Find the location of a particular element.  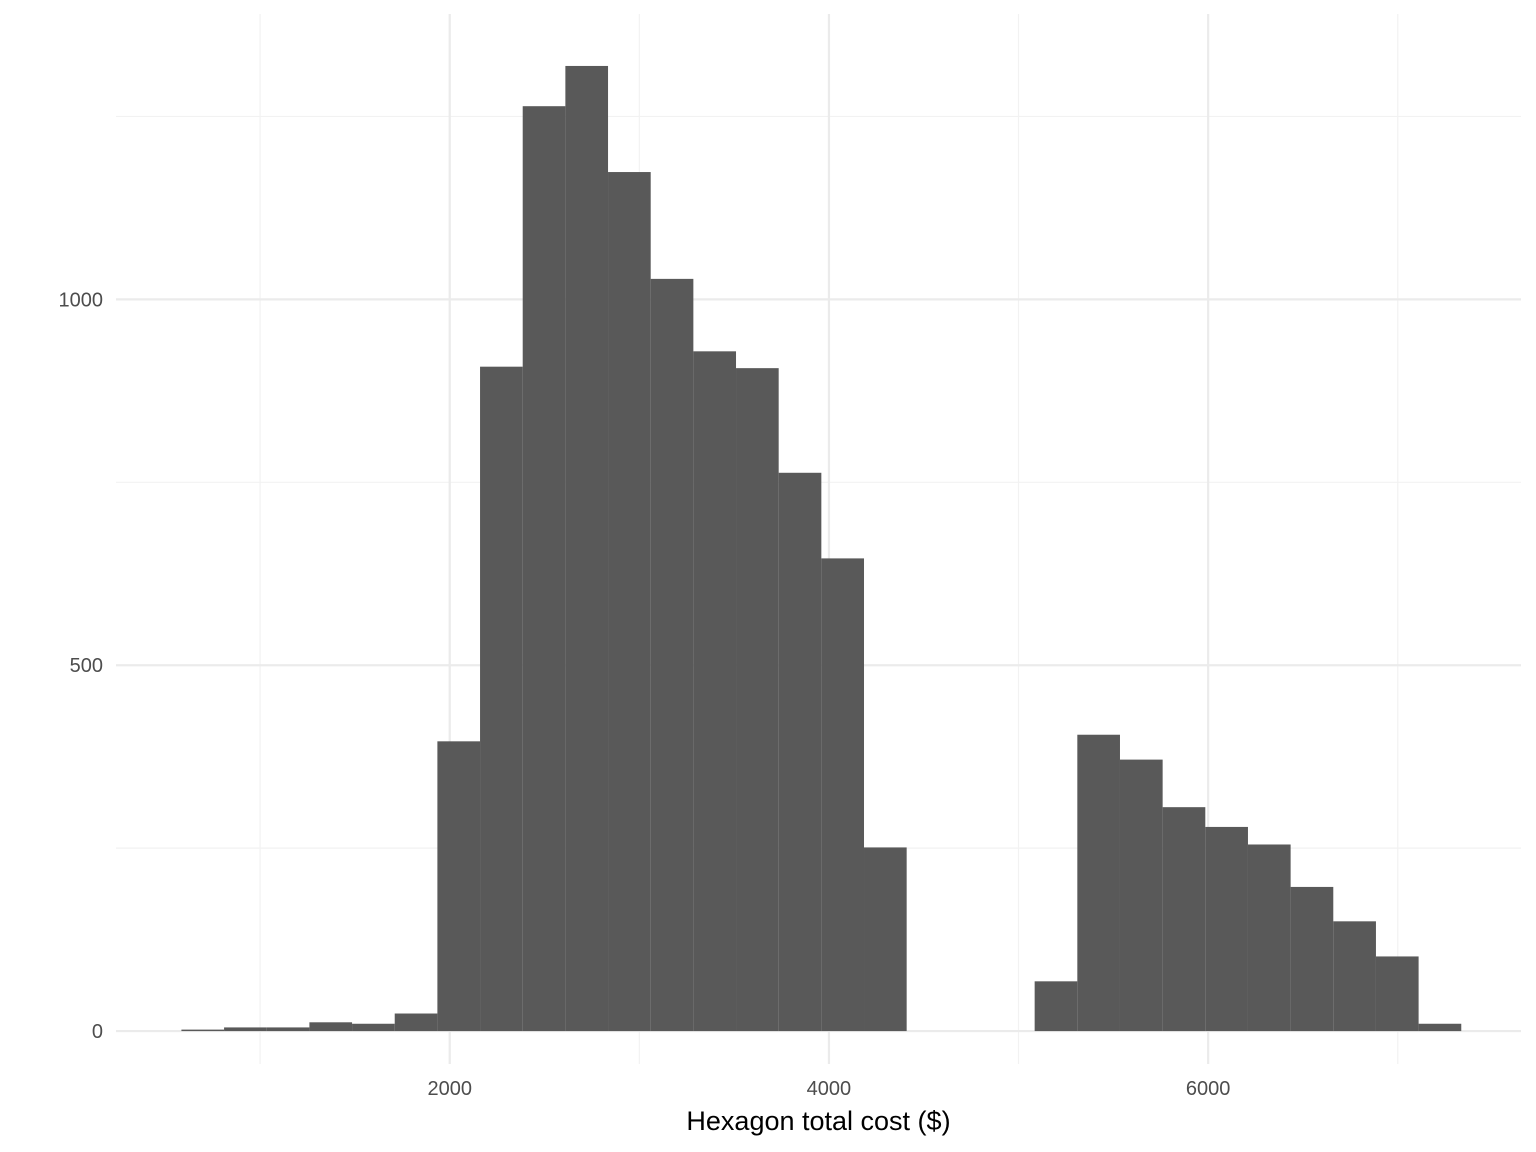

y-tick-label: 1000 is located at coordinates (81, 300).